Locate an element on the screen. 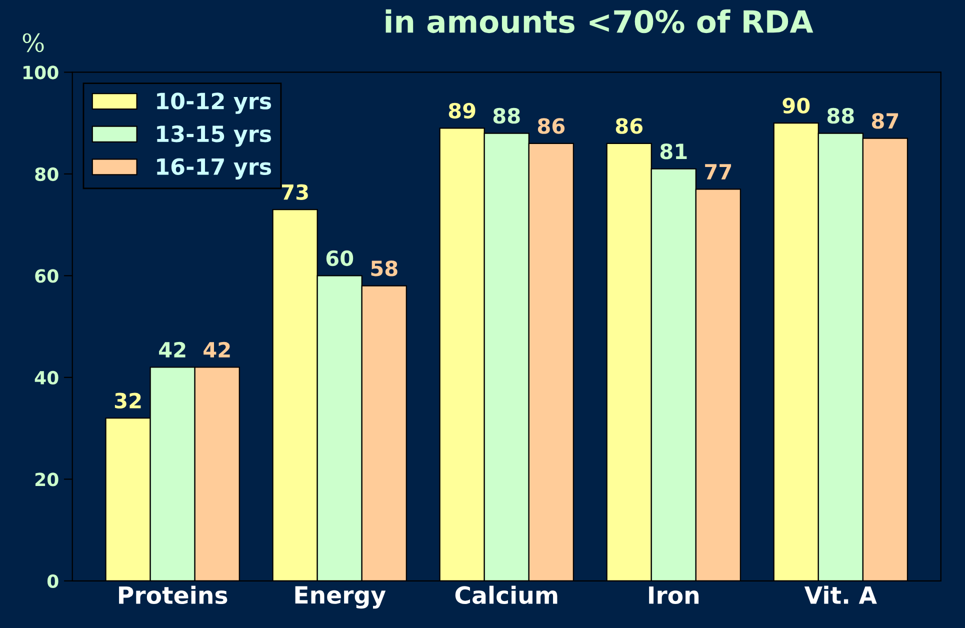 This screenshot has width=965, height=628. x-tick-label: Vit. A is located at coordinates (840, 595).